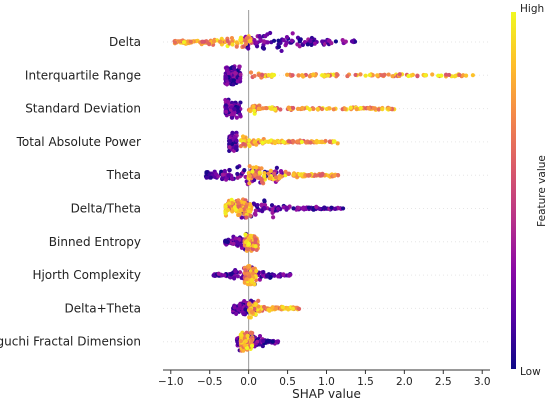  I want to click on x-tick-label: 0.0, so click(248, 382).